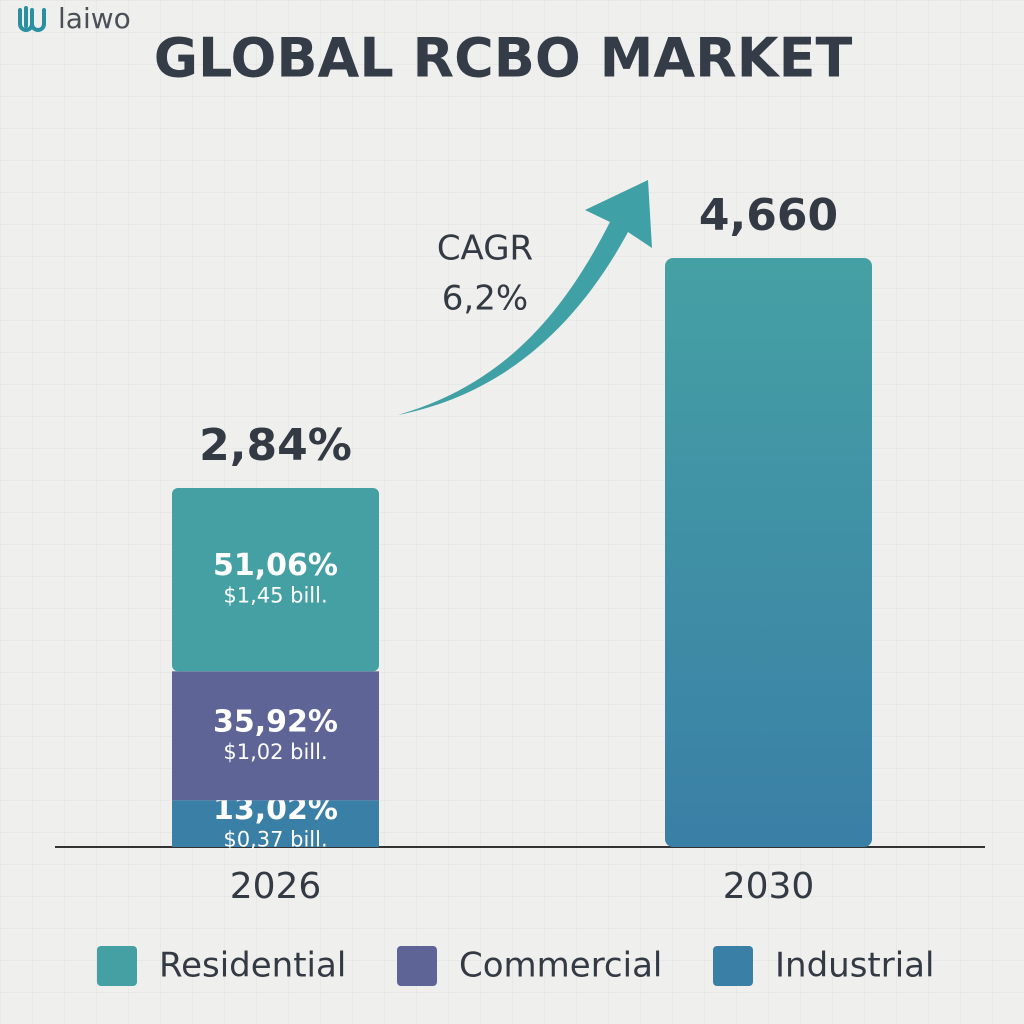  Describe the element at coordinates (768, 552) in the screenshot. I see `bar` at that location.